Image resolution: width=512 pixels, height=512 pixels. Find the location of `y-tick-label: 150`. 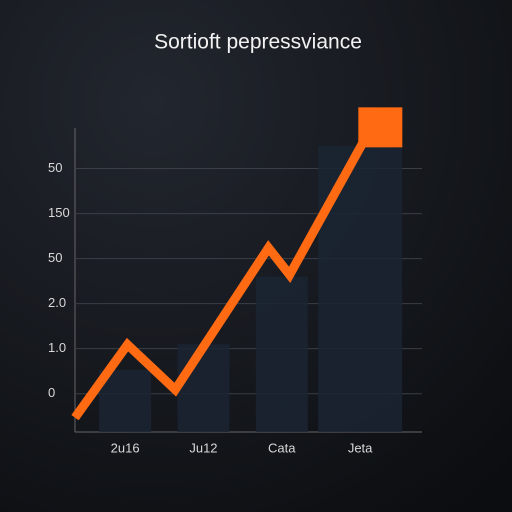

y-tick-label: 150 is located at coordinates (59, 212).